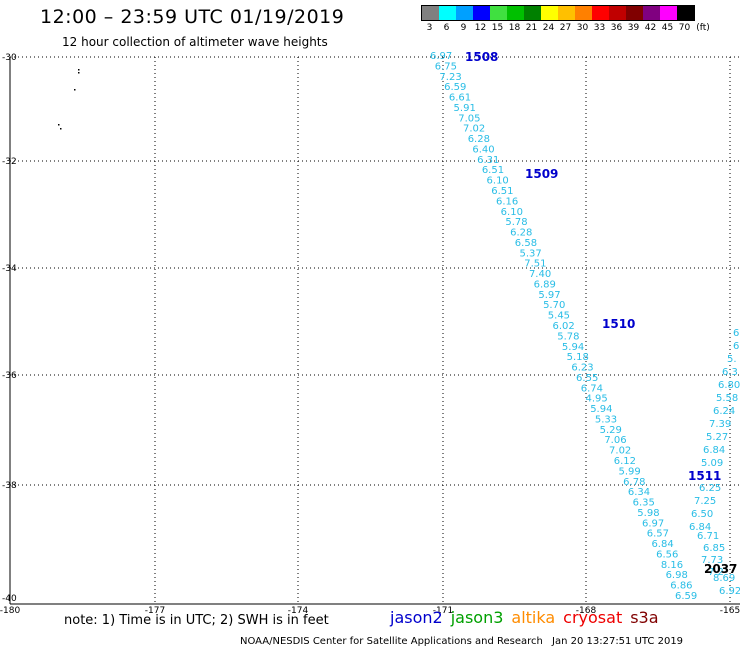 The width and height of the screenshot is (740, 650). Describe the element at coordinates (465, 108) in the screenshot. I see `wave-height-point: 5.91` at that location.